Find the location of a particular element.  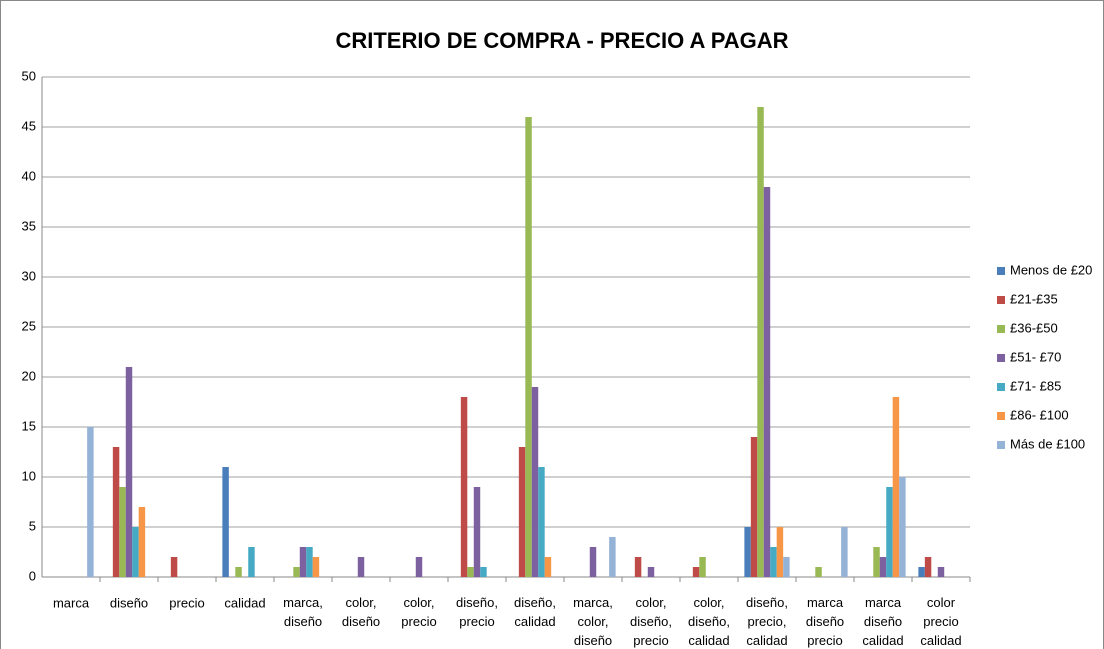

y-tick-label: 45 is located at coordinates (29, 125).